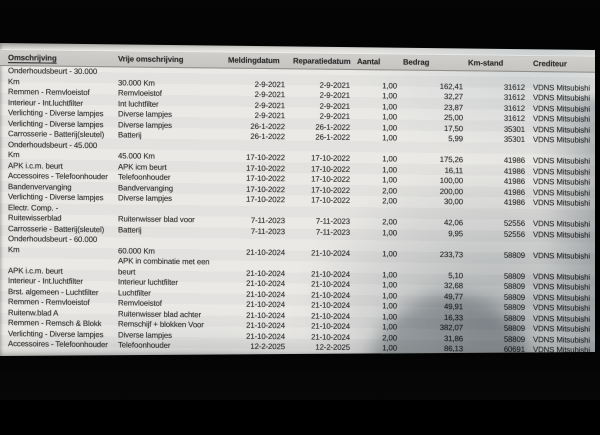 This screenshot has width=600, height=435. Describe the element at coordinates (455, 275) in the screenshot. I see `cell-bedrag: 5,10` at that location.